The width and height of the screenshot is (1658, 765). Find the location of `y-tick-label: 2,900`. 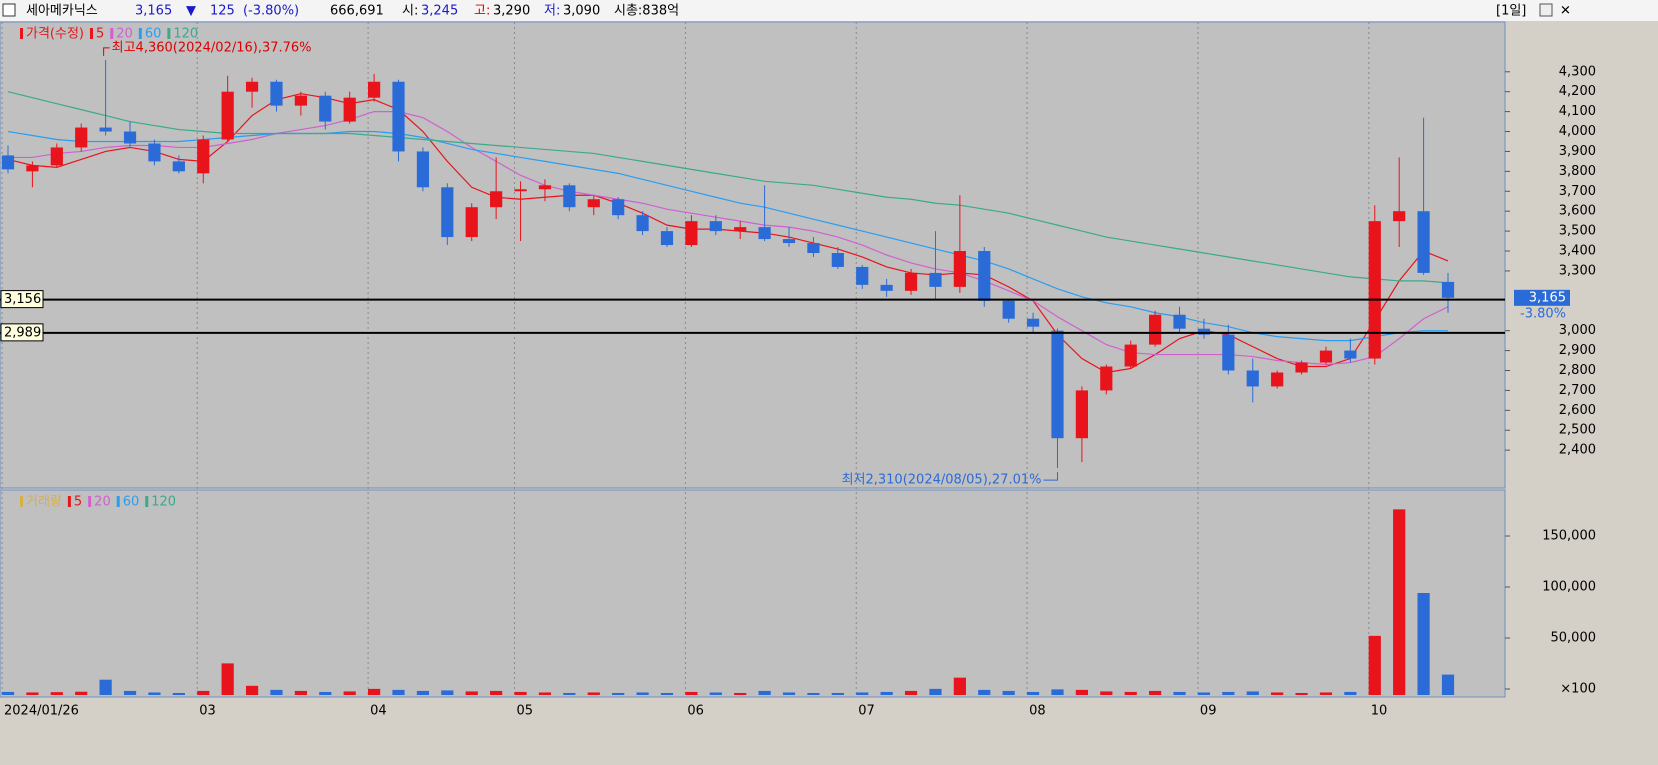

y-tick-label: 2,900 is located at coordinates (1577, 350).